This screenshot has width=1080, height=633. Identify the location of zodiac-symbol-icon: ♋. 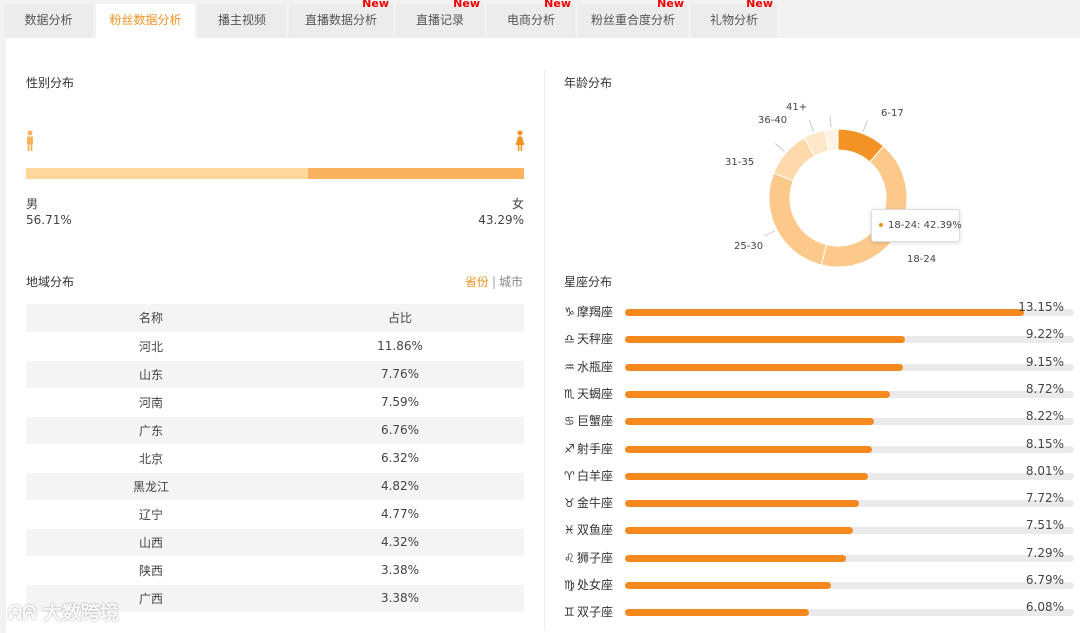
(569, 421).